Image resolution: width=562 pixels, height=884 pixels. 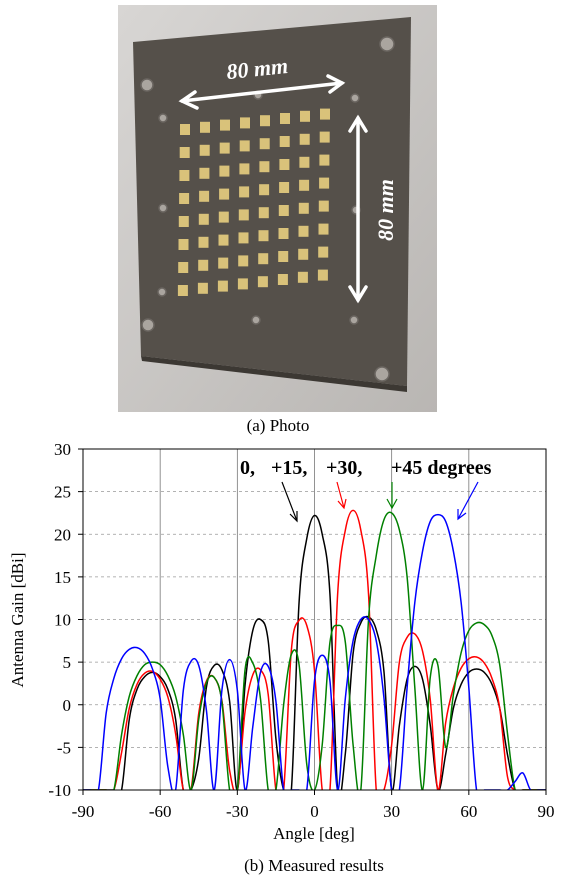 I want to click on y-tick-label: 5, so click(x=67, y=662).